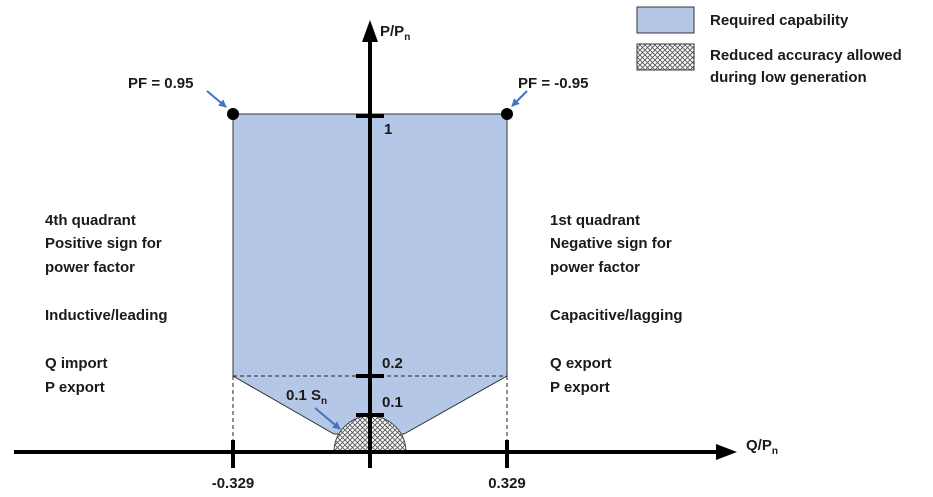 This screenshot has height=497, width=933. What do you see at coordinates (76, 363) in the screenshot?
I see `left-line-5: Q import` at bounding box center [76, 363].